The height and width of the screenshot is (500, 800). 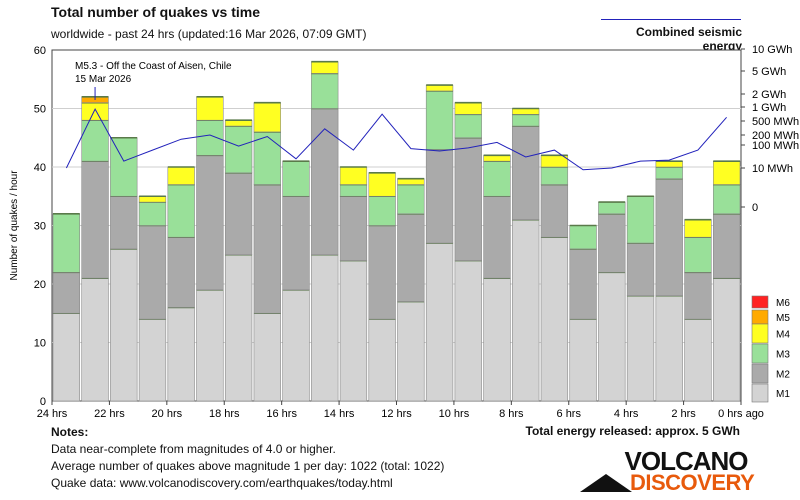 I want to click on legend-swatch-m3, so click(x=760, y=353).